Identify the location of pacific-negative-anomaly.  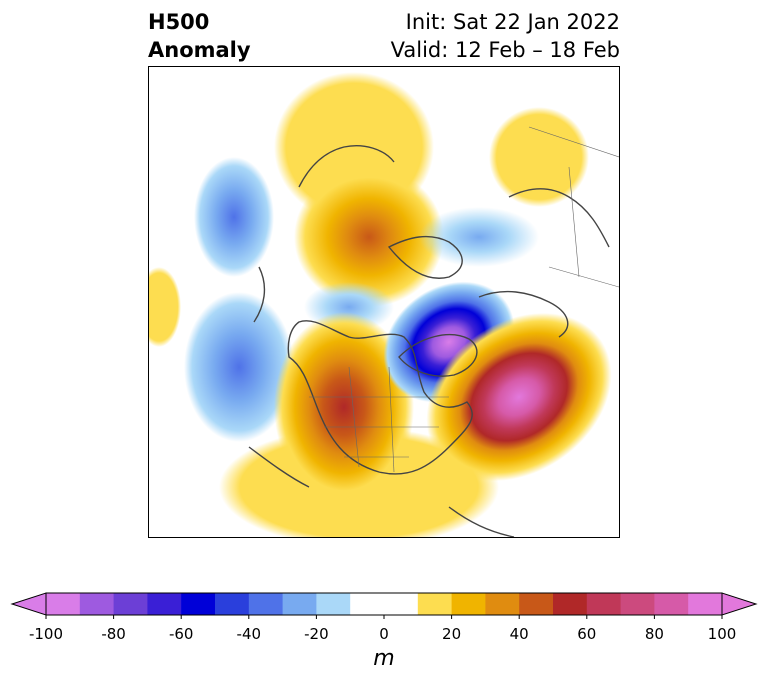
(239, 367).